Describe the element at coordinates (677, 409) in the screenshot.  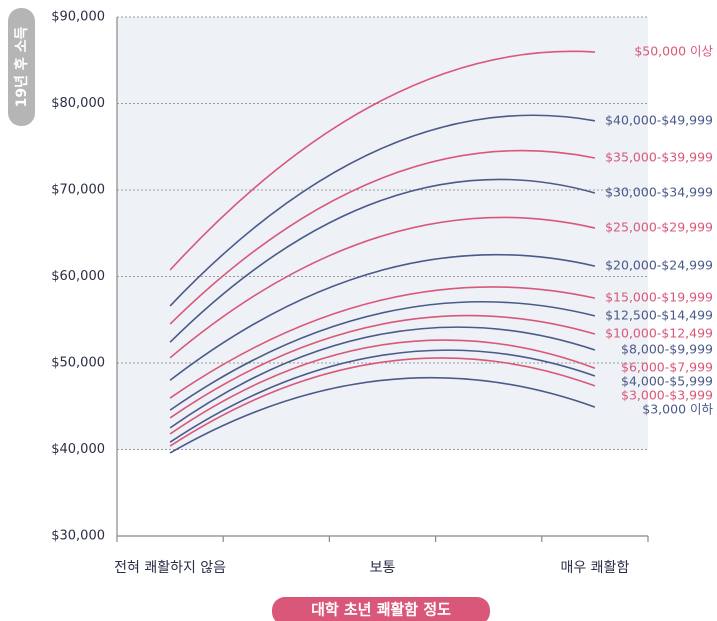
I see `series-label: $3,000 이하` at that location.